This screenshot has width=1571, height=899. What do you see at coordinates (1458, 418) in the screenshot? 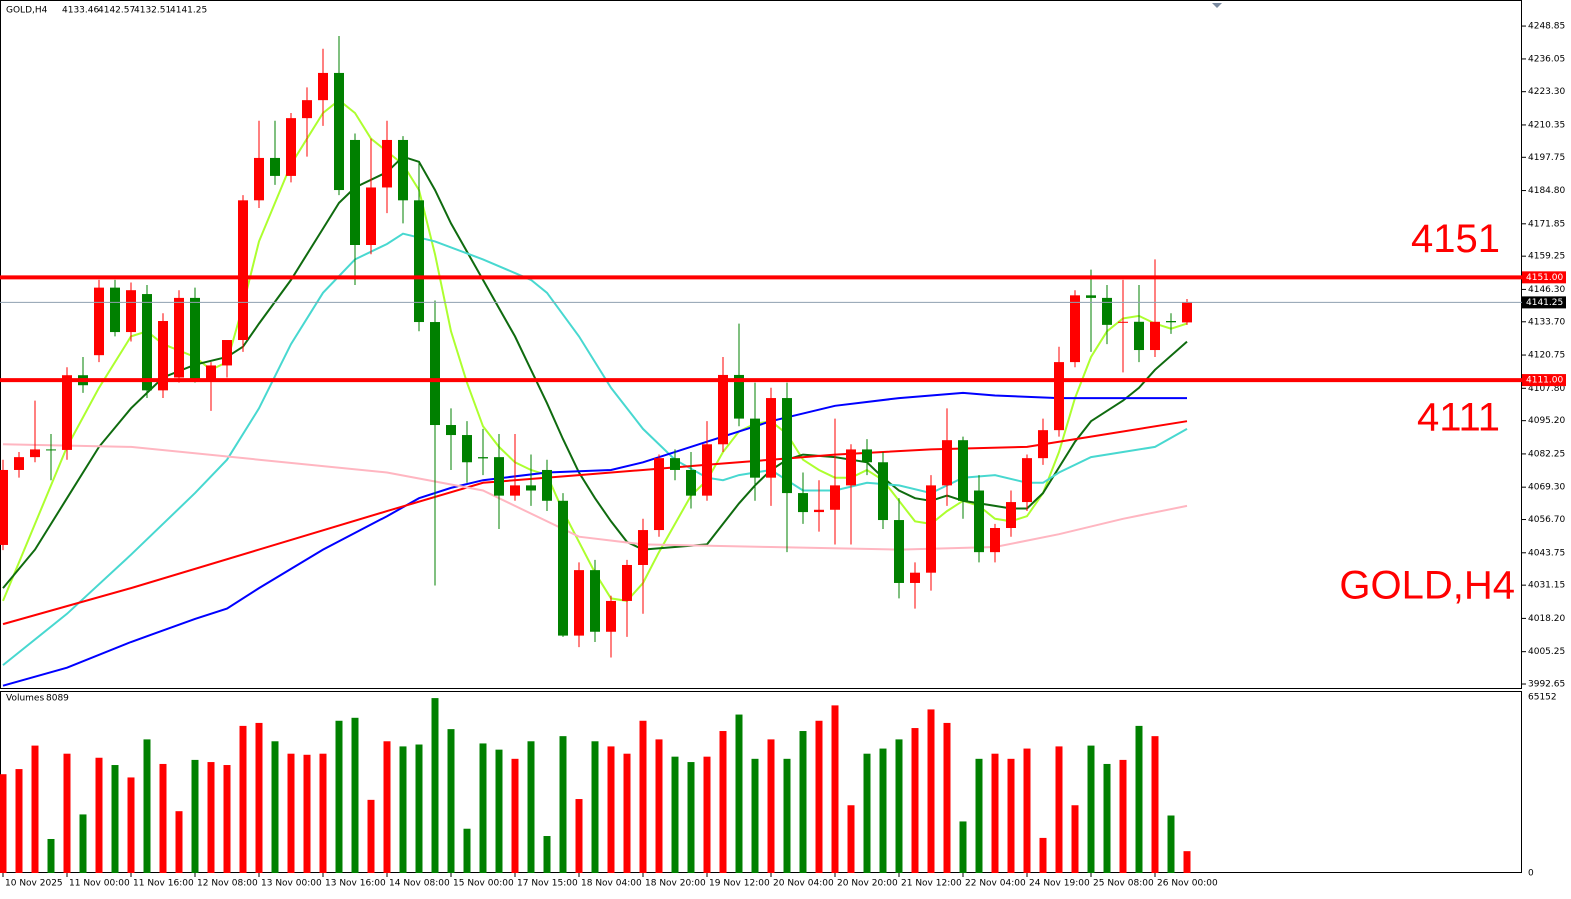
I see `level-annotation: 4111` at bounding box center [1458, 418].